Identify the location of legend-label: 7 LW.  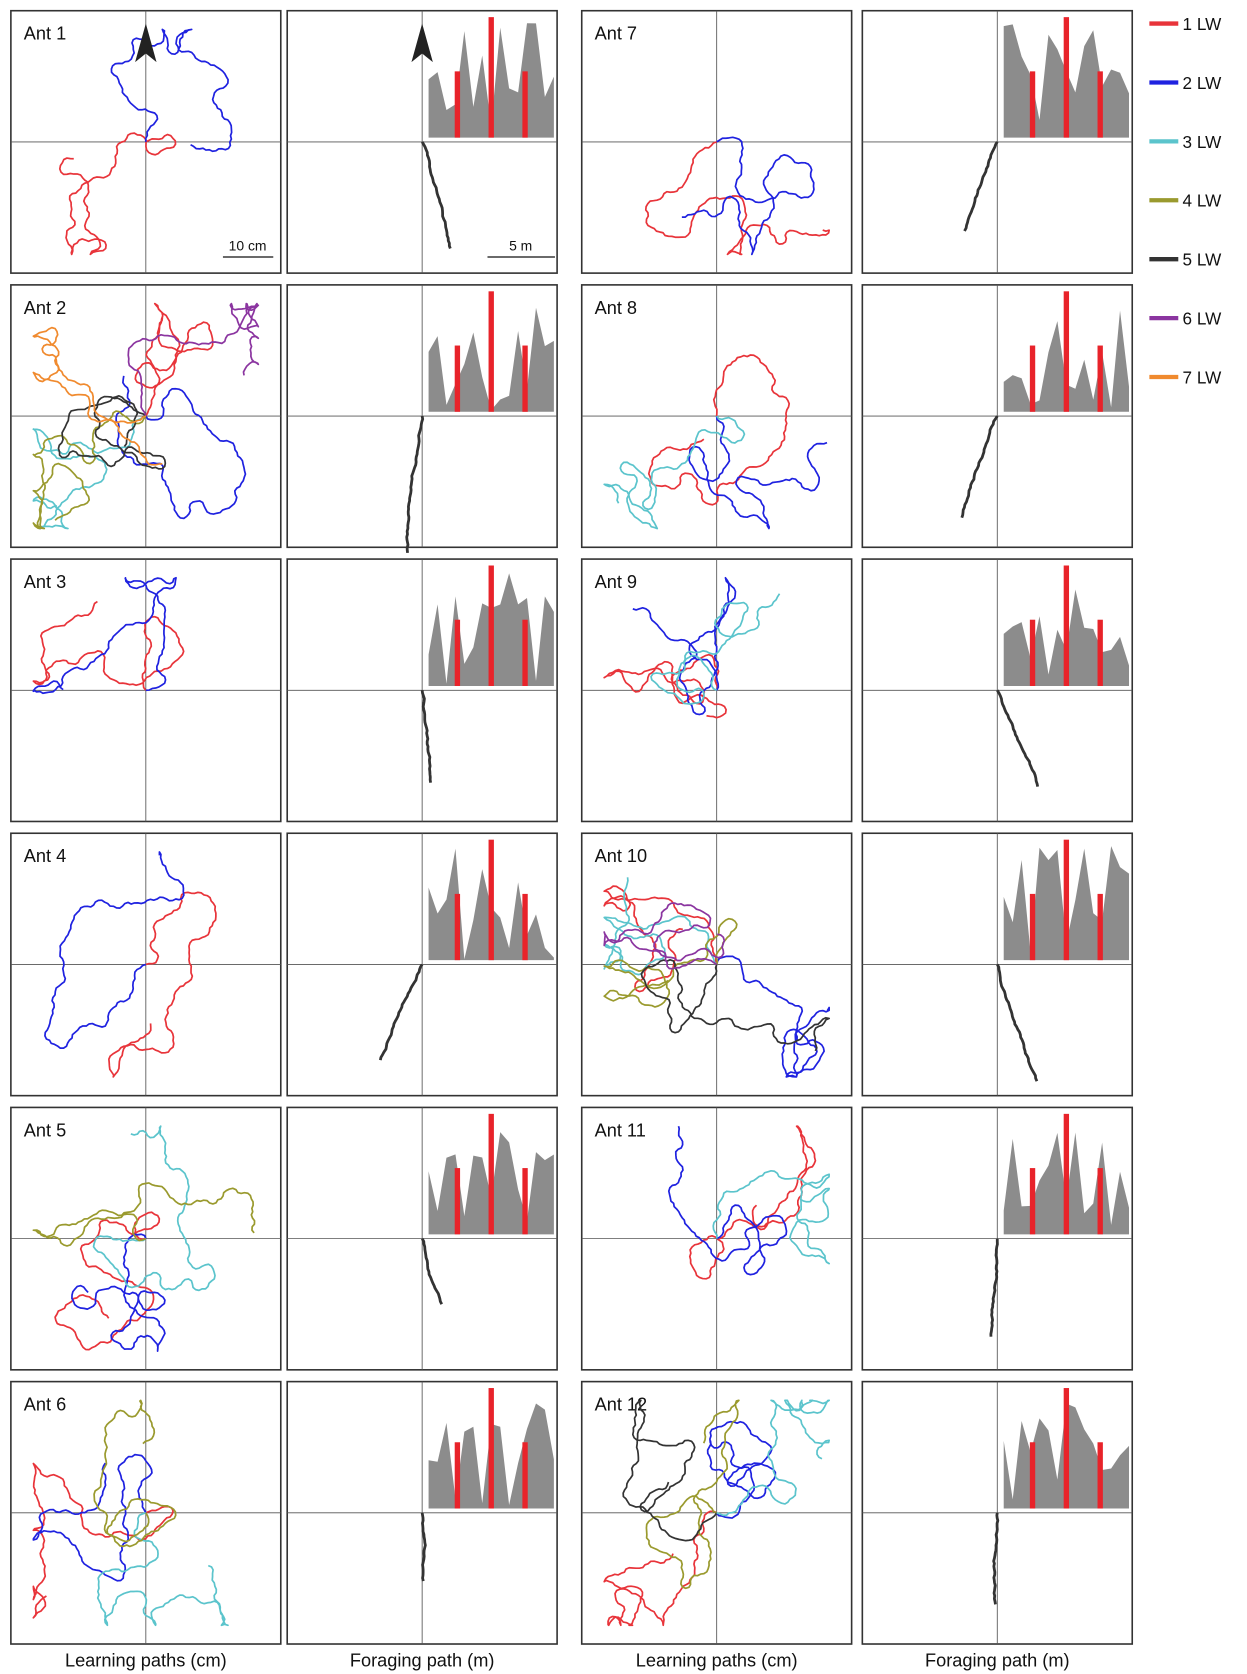
(1203, 377).